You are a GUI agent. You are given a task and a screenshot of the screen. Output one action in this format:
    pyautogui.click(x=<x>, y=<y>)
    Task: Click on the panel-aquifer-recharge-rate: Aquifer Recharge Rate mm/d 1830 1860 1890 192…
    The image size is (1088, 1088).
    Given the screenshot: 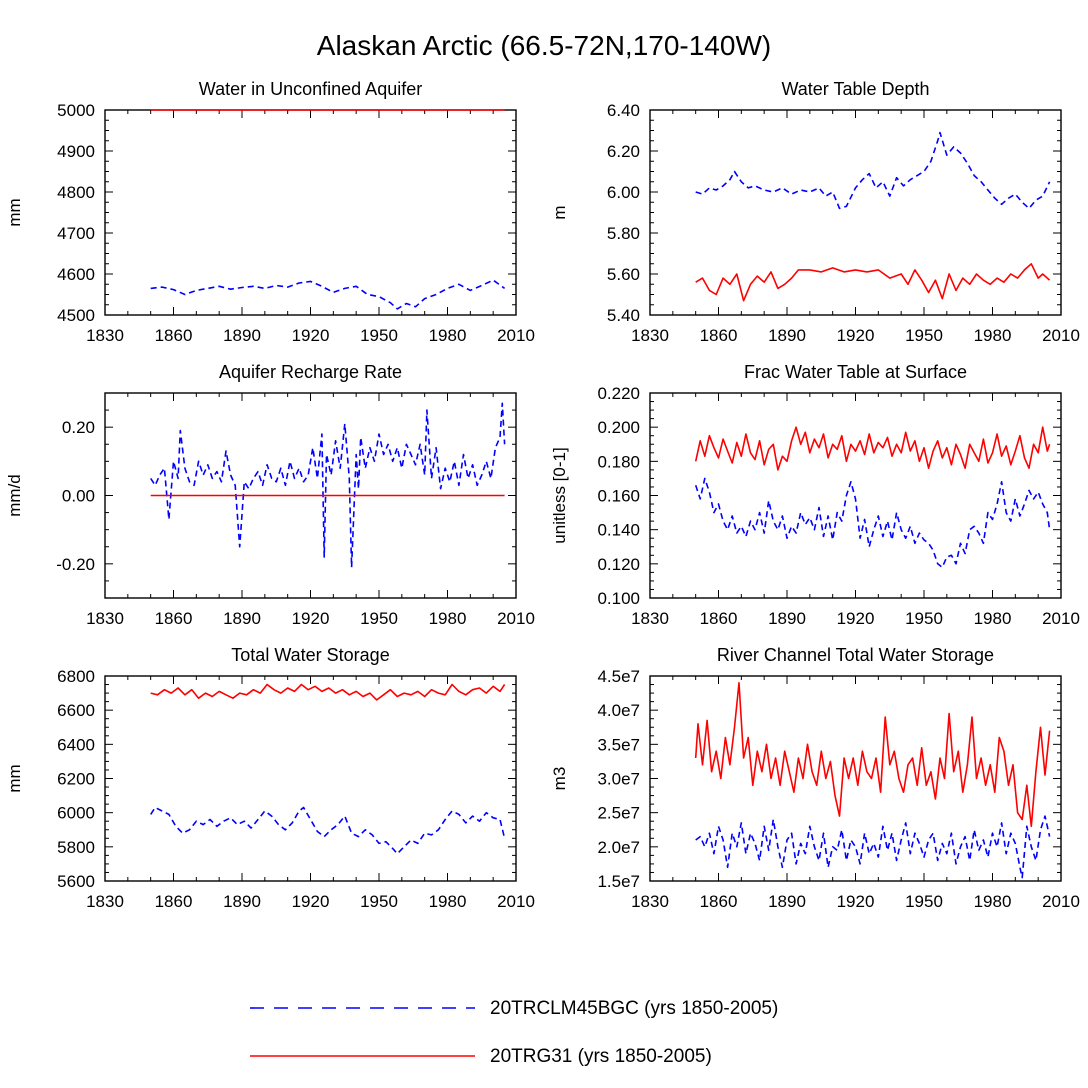 What is the action you would take?
    pyautogui.click(x=270, y=495)
    